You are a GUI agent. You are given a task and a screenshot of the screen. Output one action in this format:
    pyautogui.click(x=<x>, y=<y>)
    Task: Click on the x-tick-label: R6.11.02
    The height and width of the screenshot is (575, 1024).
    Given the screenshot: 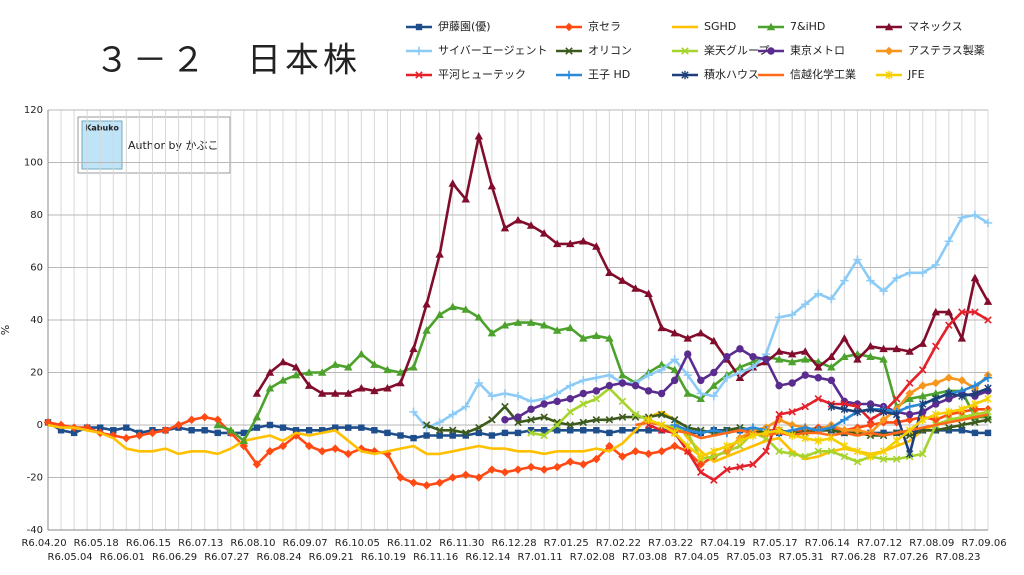 What is the action you would take?
    pyautogui.click(x=409, y=543)
    